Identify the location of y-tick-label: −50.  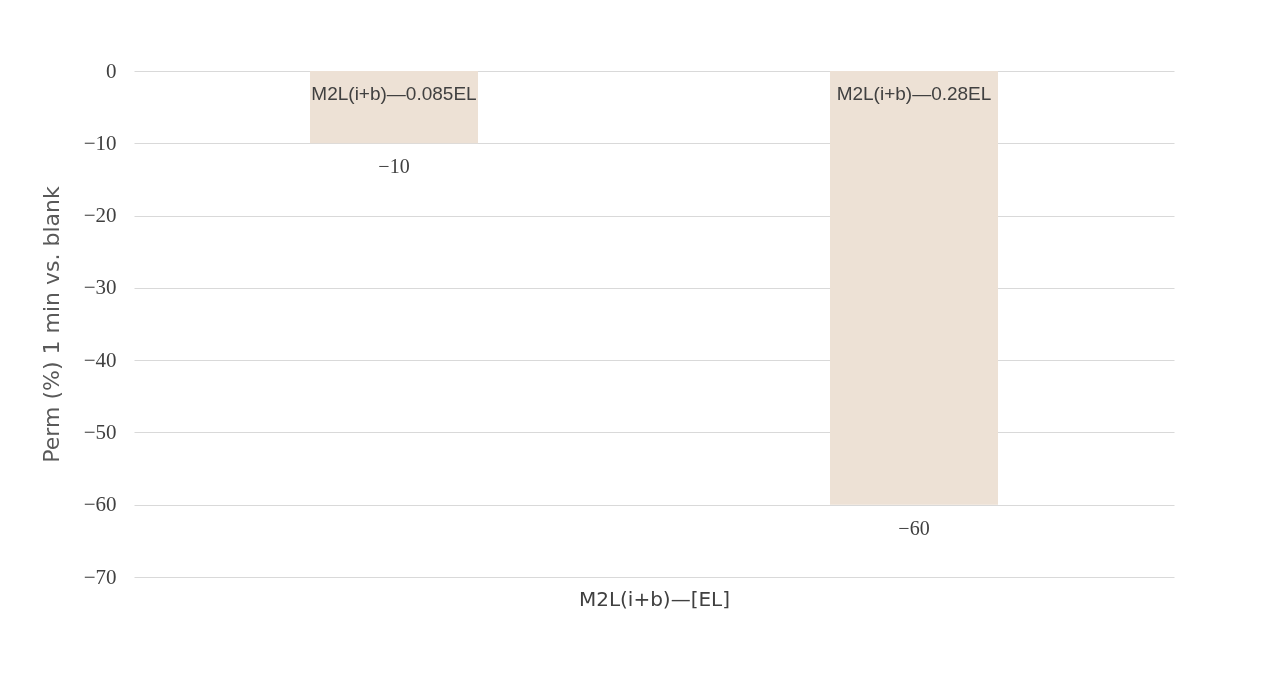
(100, 431).